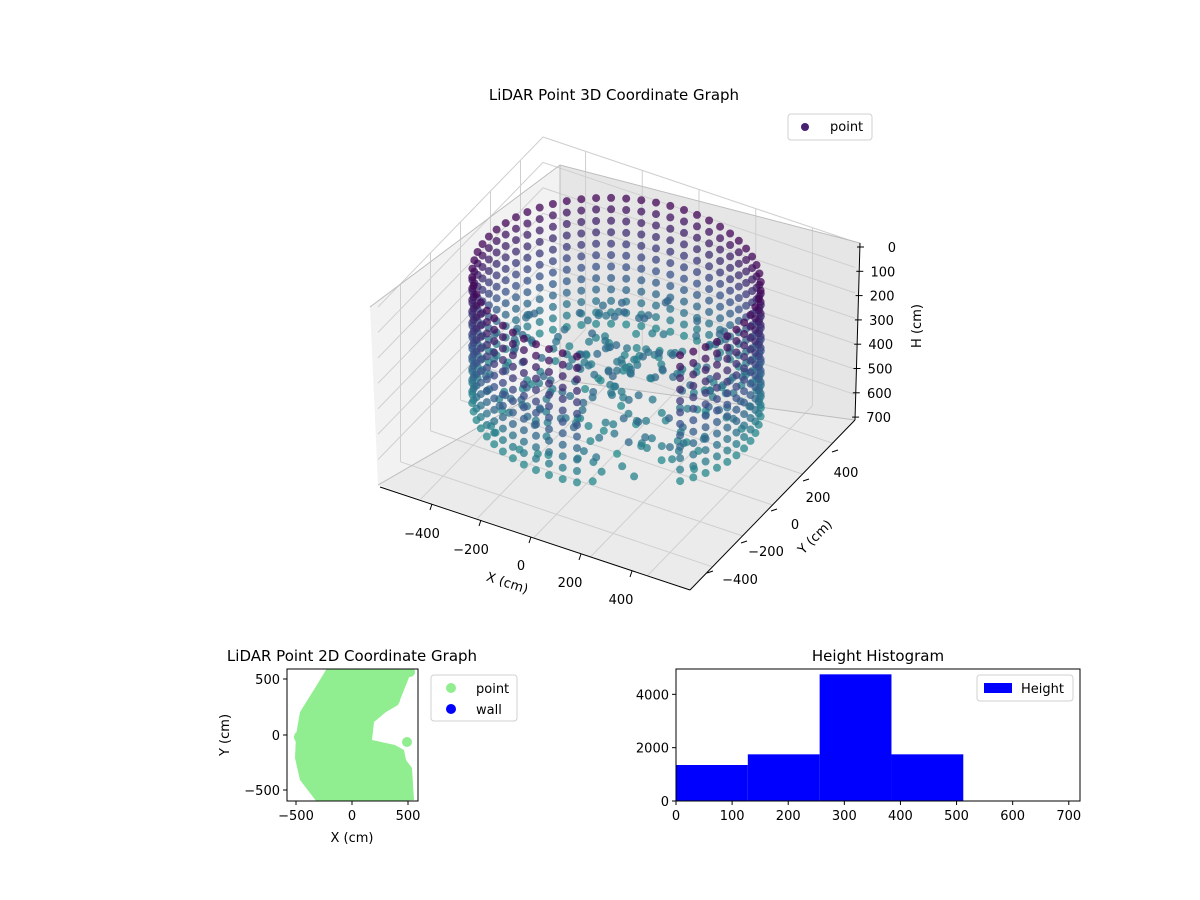 Image resolution: width=1200 pixels, height=900 pixels. I want to click on histogram-y-tick-label: 0, so click(665, 802).